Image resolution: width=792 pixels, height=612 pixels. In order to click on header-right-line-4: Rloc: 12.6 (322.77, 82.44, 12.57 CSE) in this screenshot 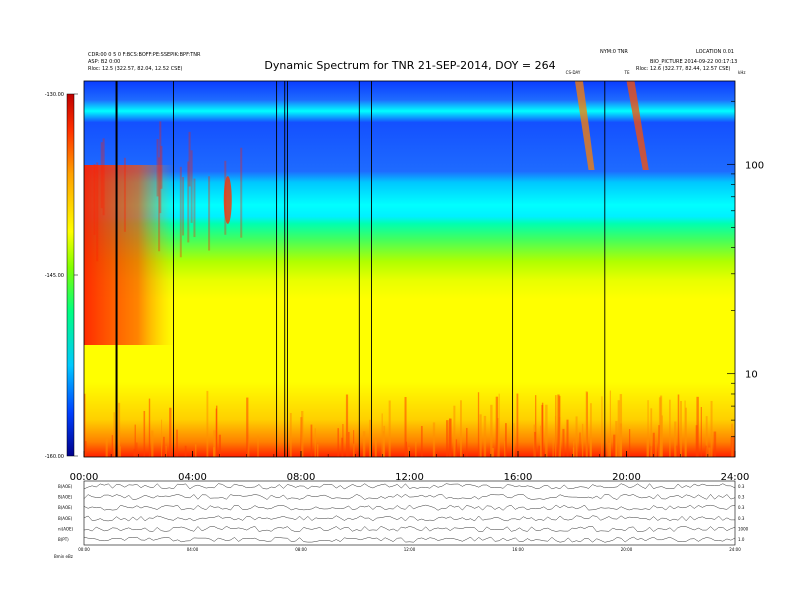, I will do `click(683, 69)`.